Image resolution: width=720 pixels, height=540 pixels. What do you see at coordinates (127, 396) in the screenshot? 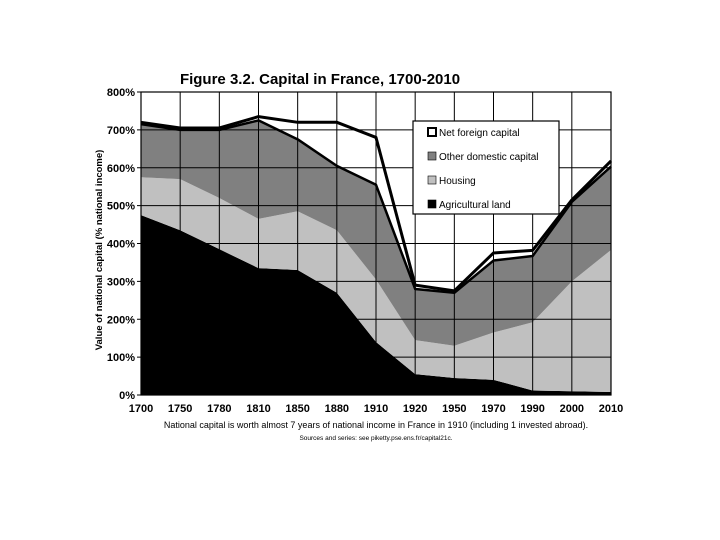
I see `y-tick-label: 0%` at bounding box center [127, 396].